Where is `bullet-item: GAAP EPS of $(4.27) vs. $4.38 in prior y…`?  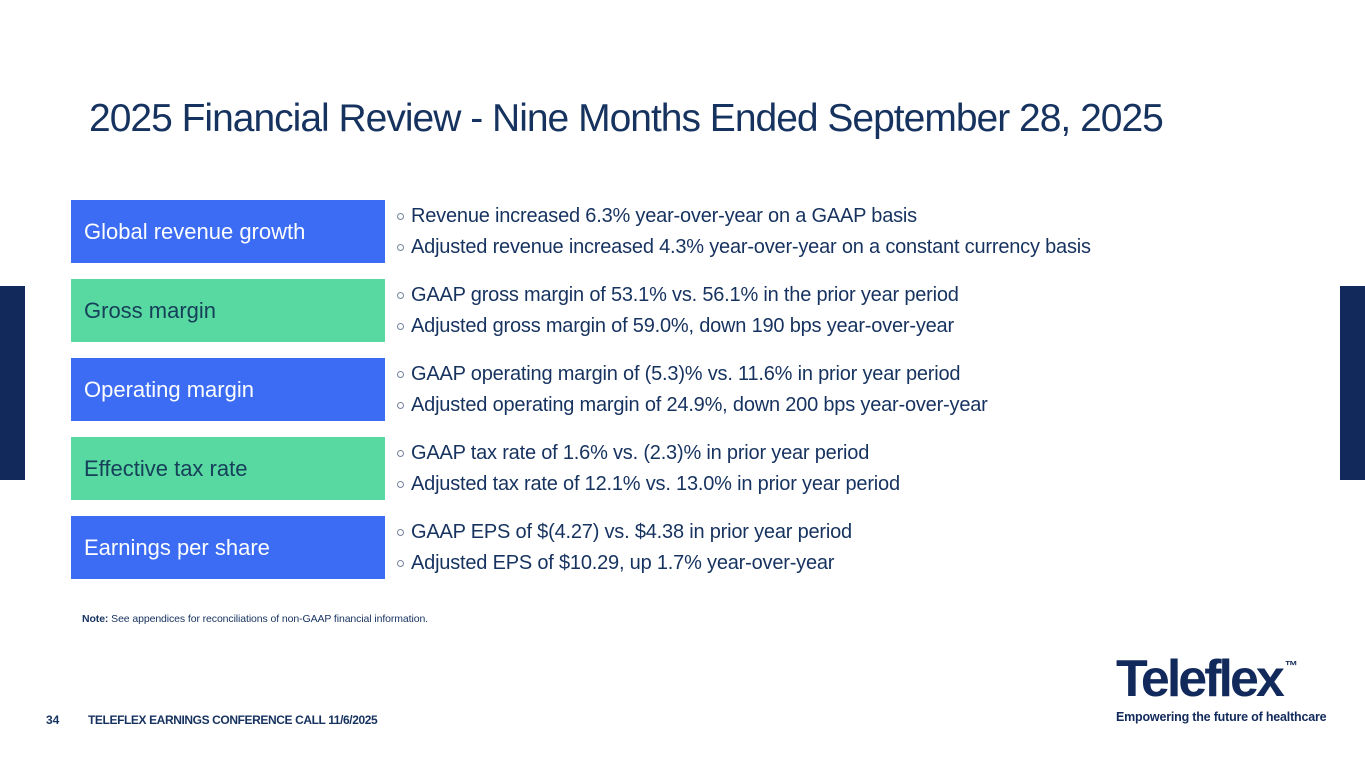 bullet-item: GAAP EPS of $(4.27) vs. $4.38 in prior y… is located at coordinates (624, 532).